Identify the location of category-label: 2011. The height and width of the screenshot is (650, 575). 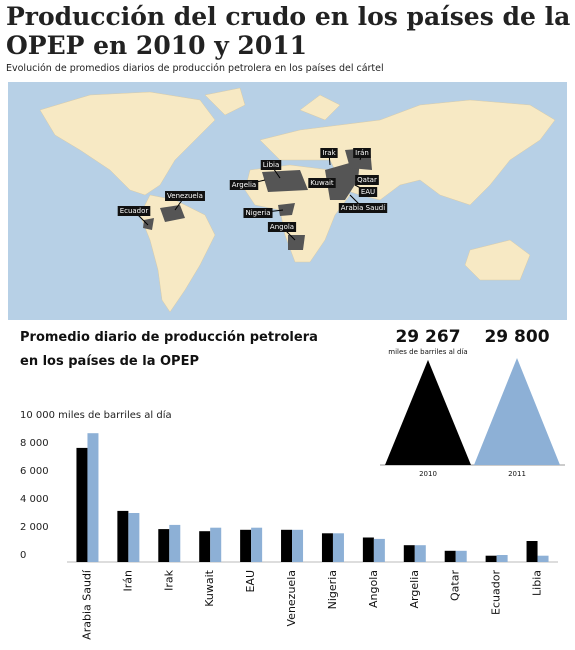
(517, 474).